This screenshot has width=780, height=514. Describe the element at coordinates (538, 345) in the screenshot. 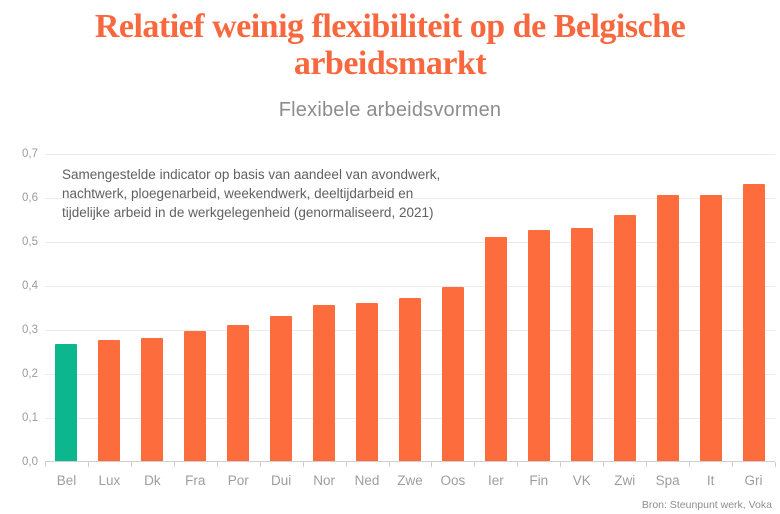

I see `bar-fin` at that location.